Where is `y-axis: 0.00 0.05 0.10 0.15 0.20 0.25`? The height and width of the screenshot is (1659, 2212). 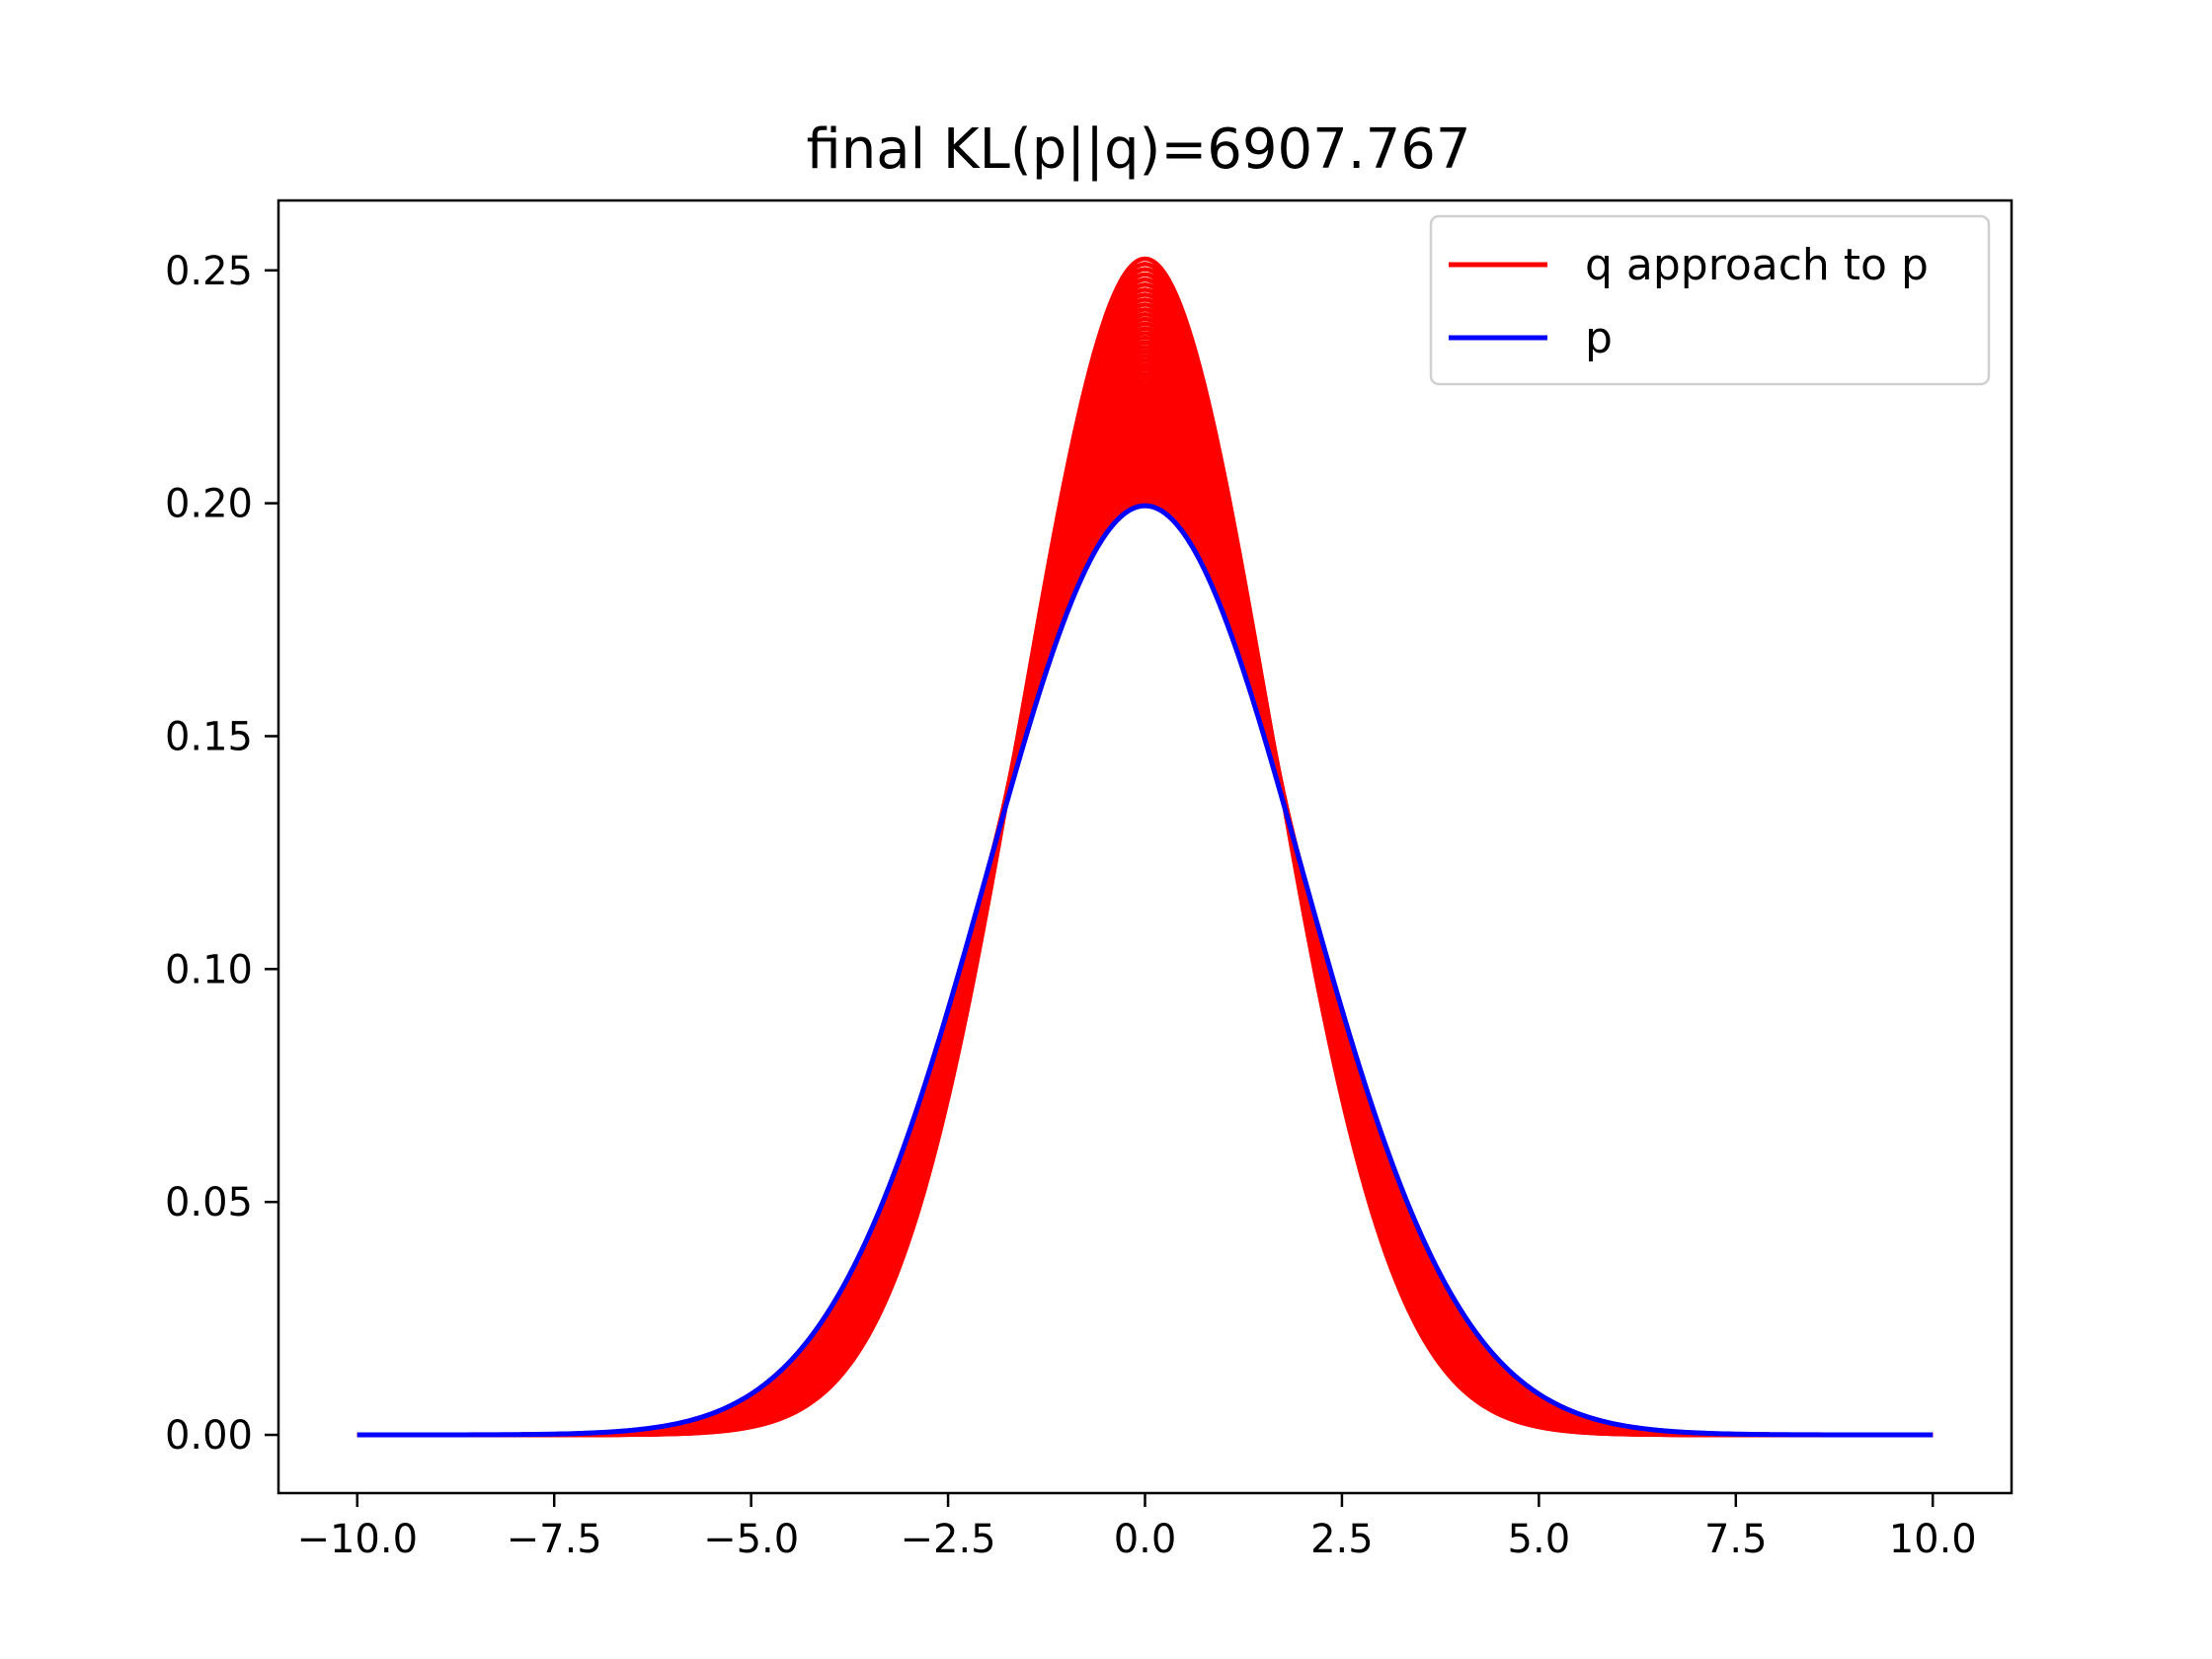
y-axis: 0.00 0.05 0.10 0.15 0.20 0.25 is located at coordinates (222, 854).